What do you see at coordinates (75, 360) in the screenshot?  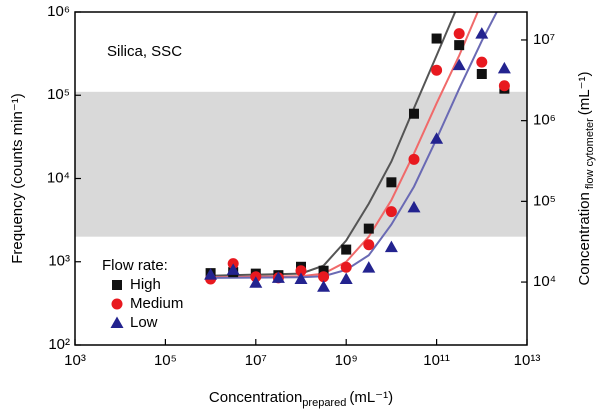 I see `x-tick-label: 10³` at bounding box center [75, 360].